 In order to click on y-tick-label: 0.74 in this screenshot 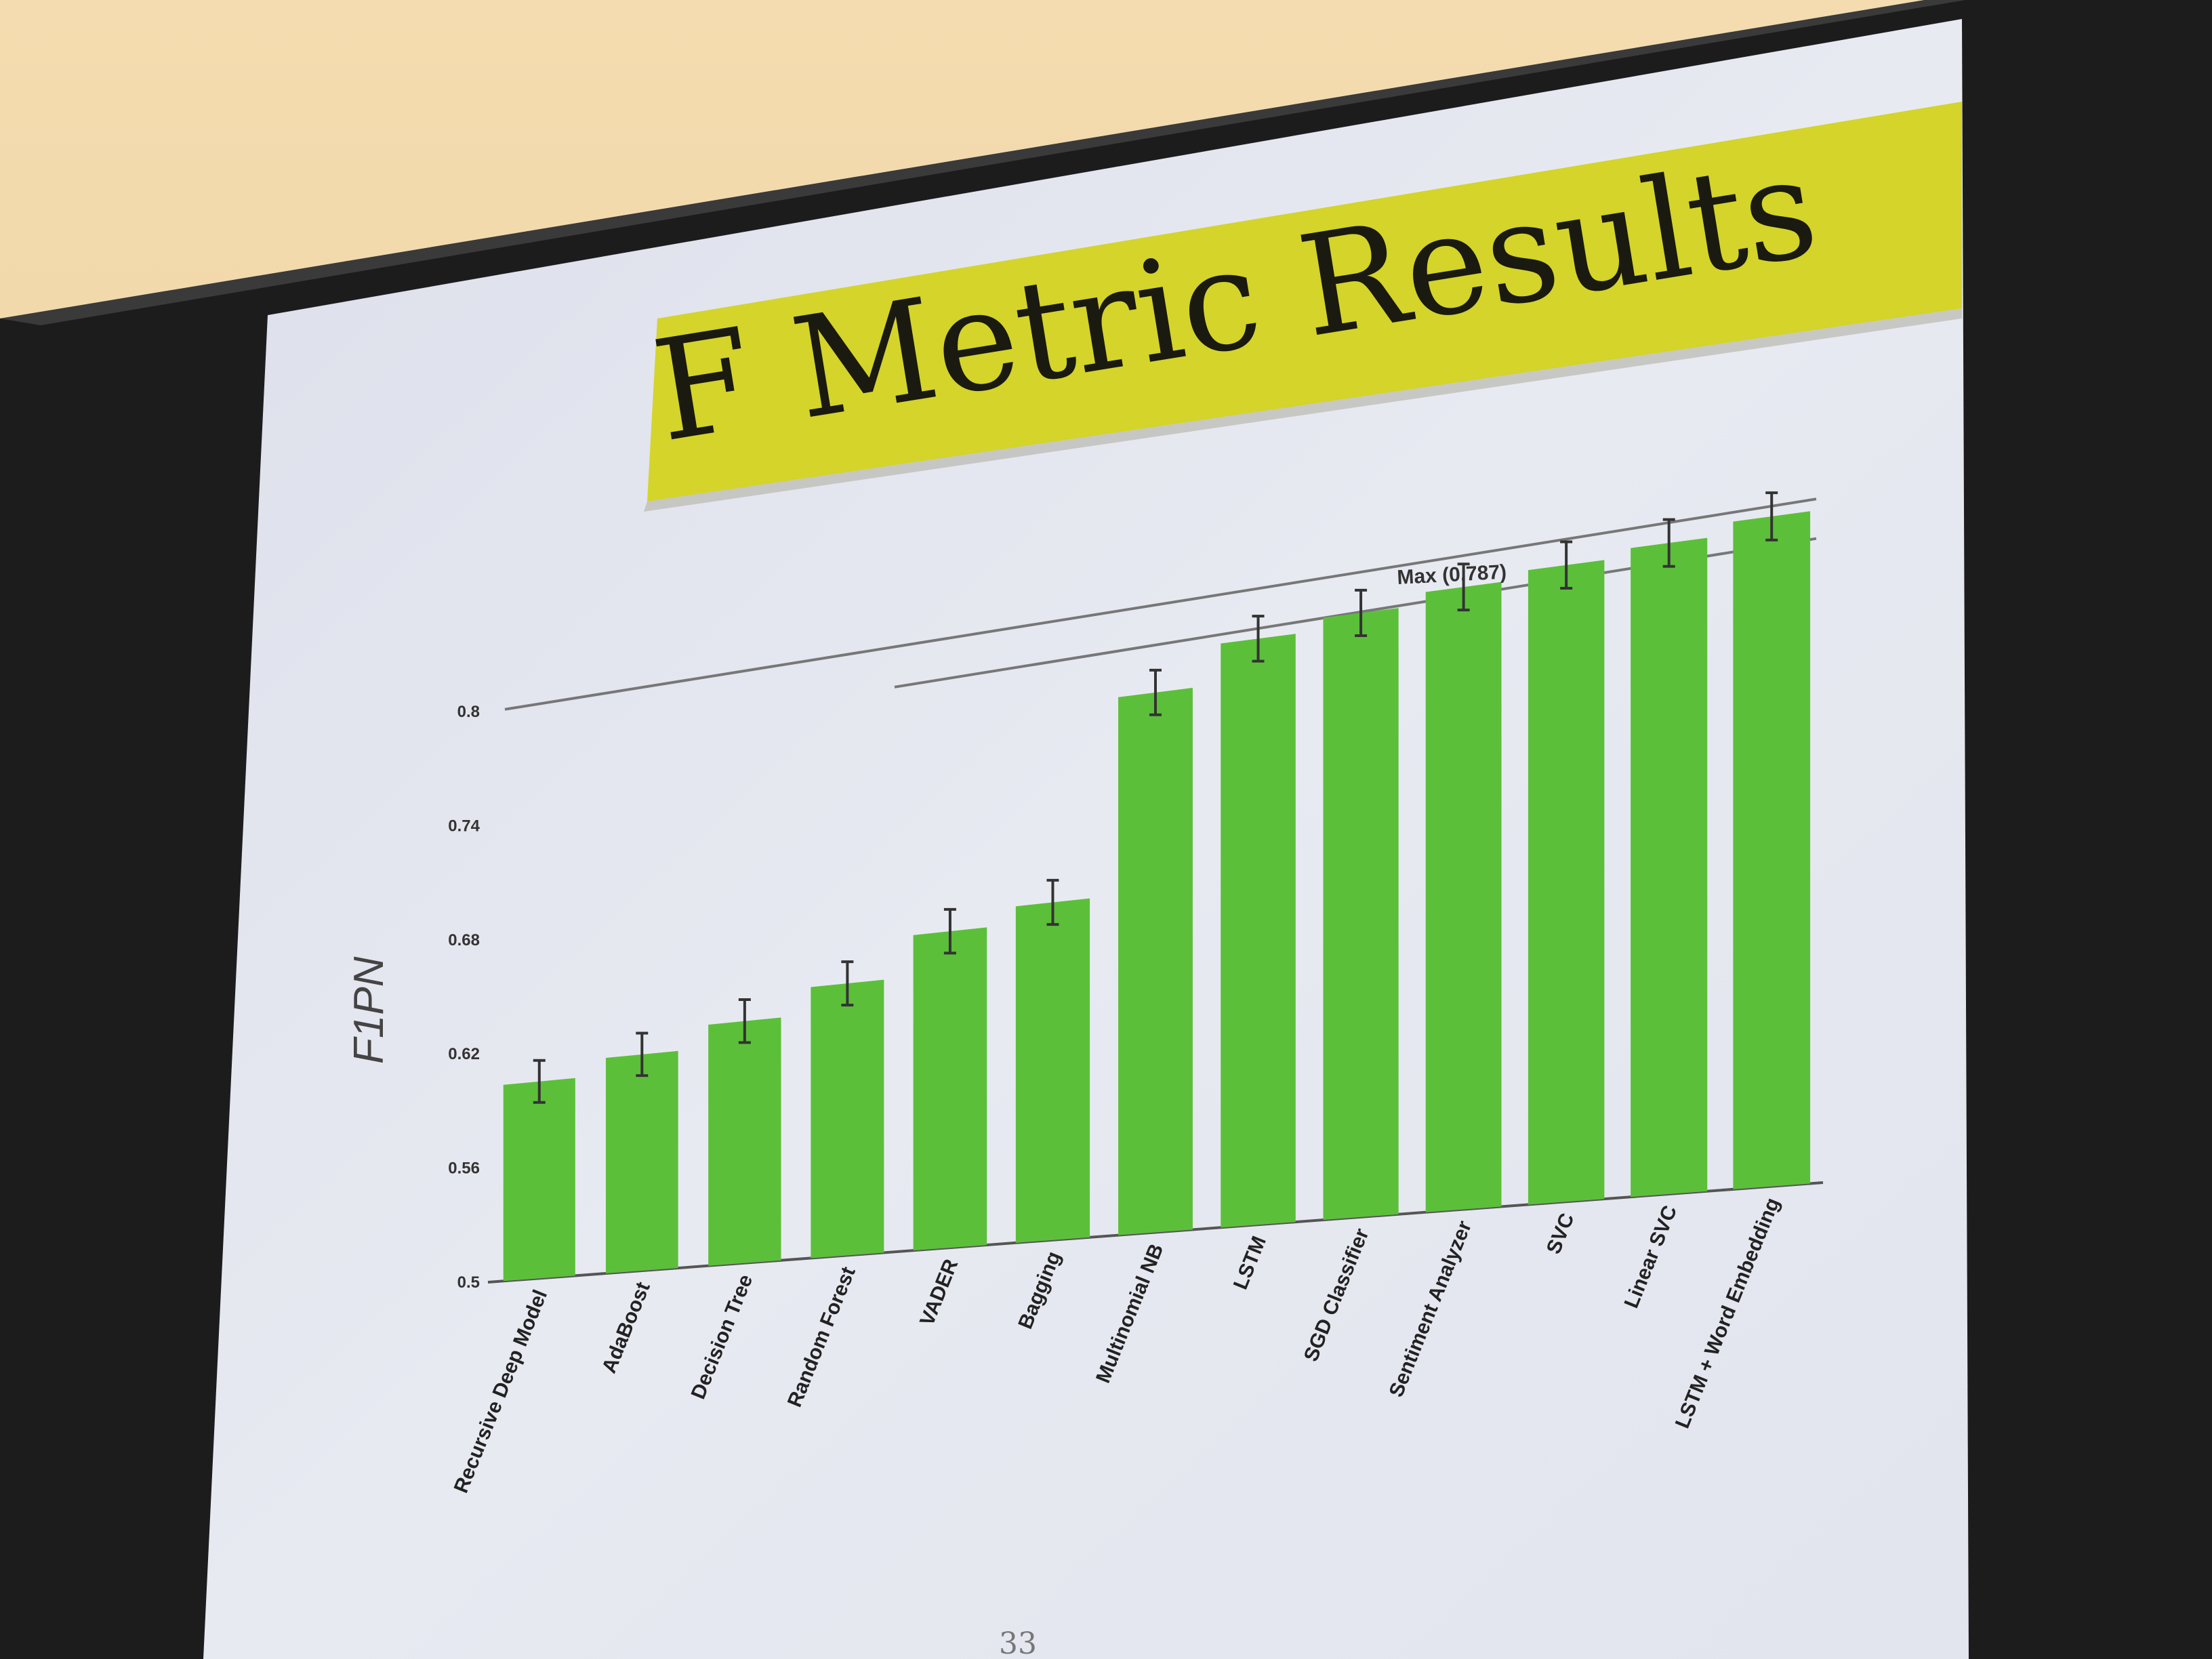, I will do `click(464, 826)`.